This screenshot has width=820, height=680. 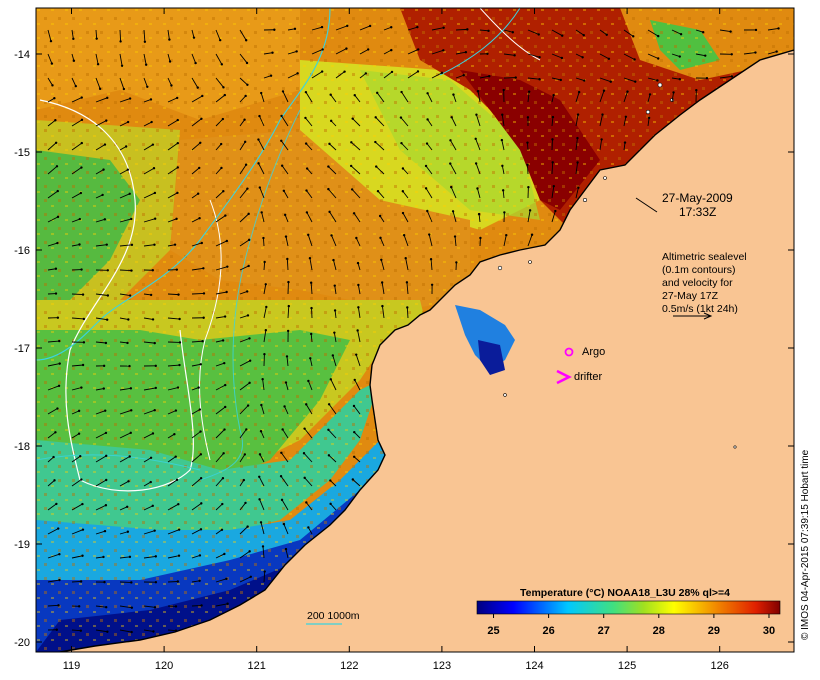 I want to click on altimetry-line-4: 27-May 17Z, so click(x=690, y=296).